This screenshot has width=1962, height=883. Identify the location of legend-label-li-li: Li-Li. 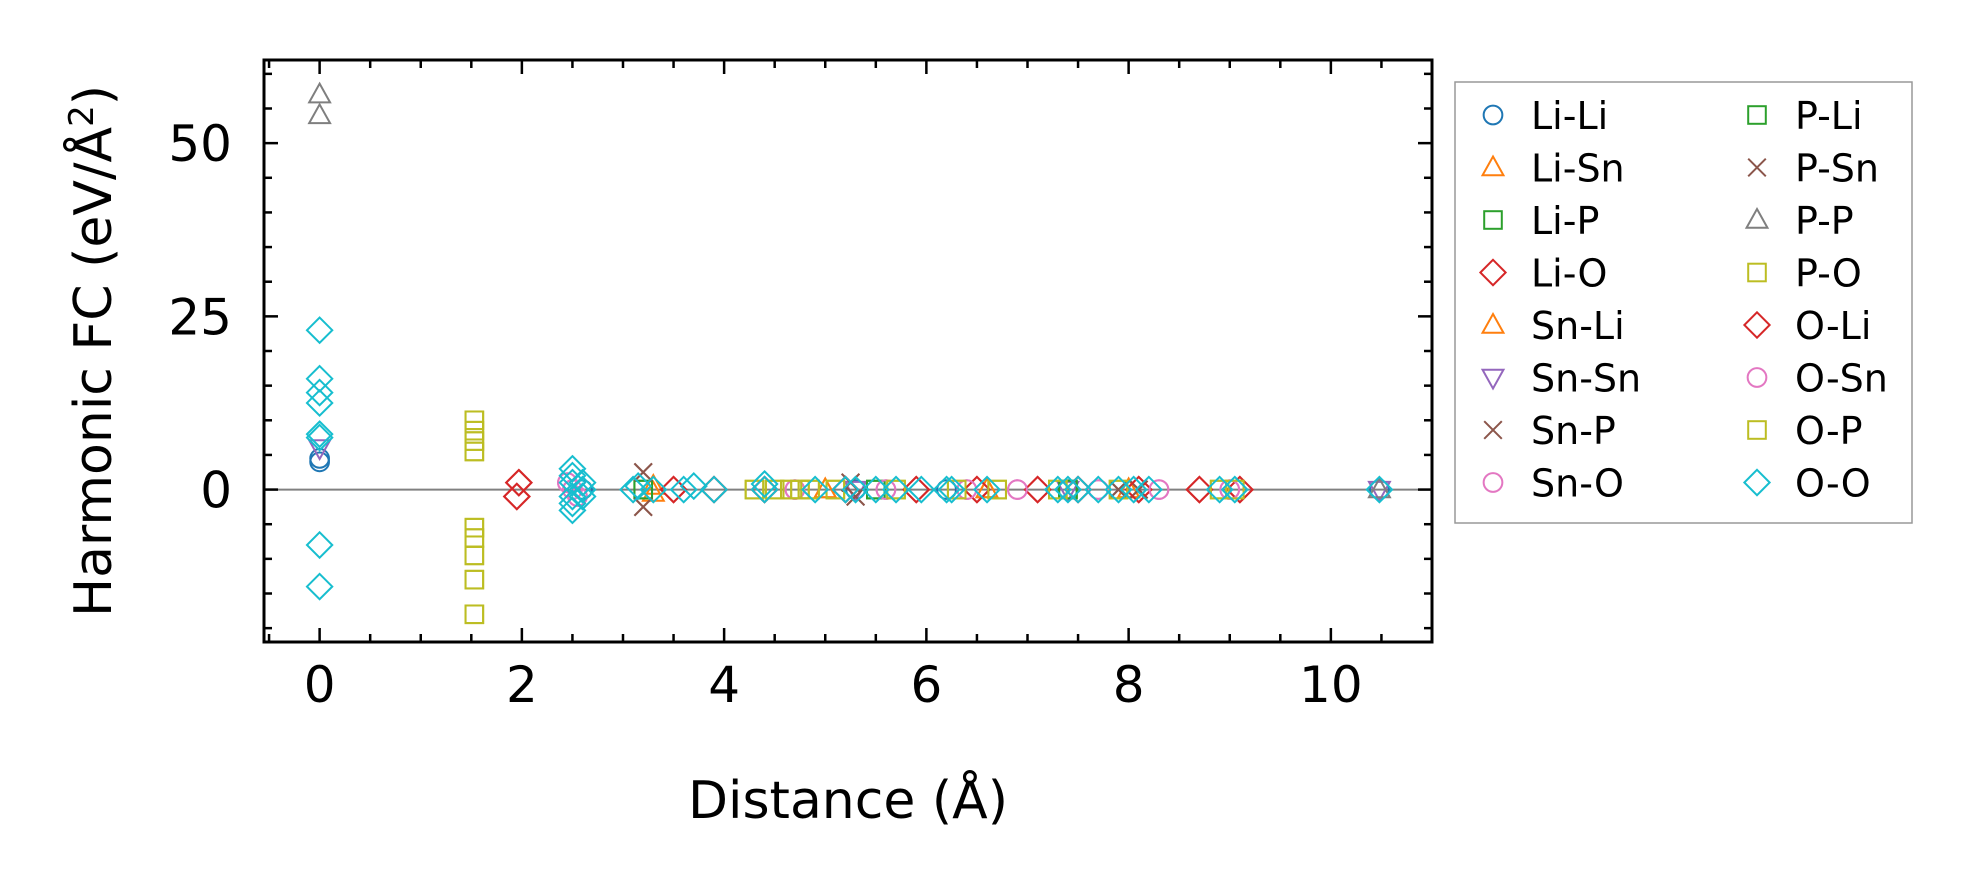
(1569, 116).